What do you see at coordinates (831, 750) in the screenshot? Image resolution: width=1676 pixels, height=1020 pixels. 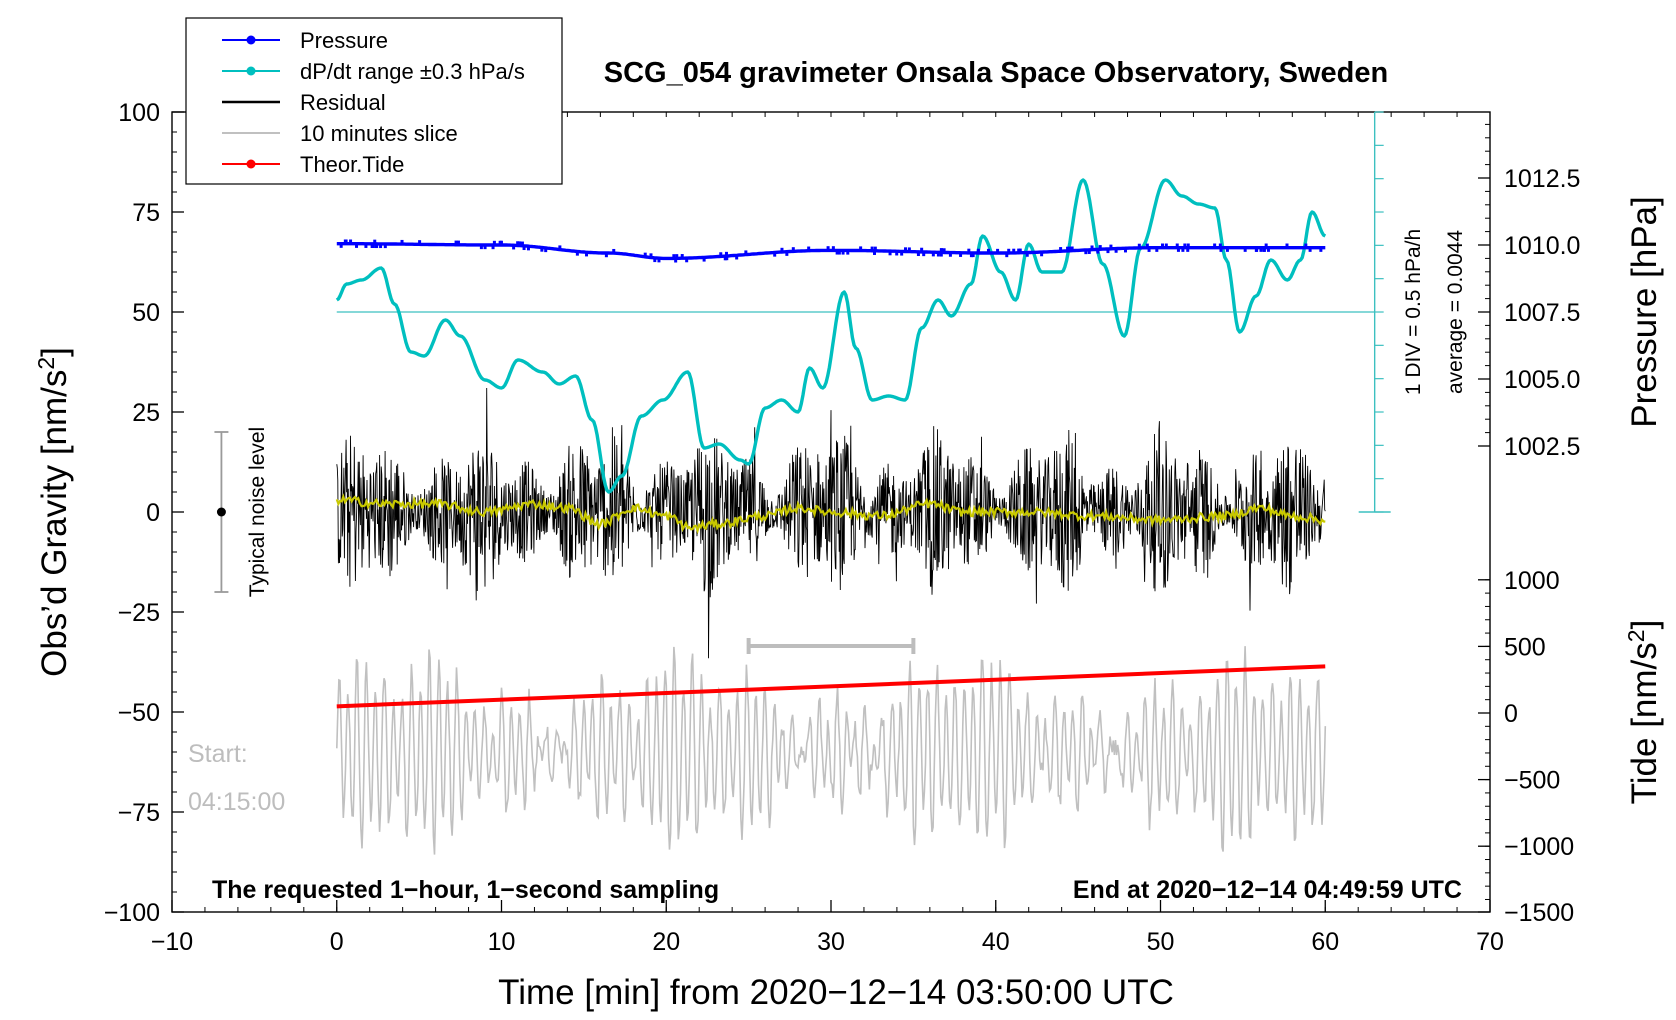 I see `slice-line` at bounding box center [831, 750].